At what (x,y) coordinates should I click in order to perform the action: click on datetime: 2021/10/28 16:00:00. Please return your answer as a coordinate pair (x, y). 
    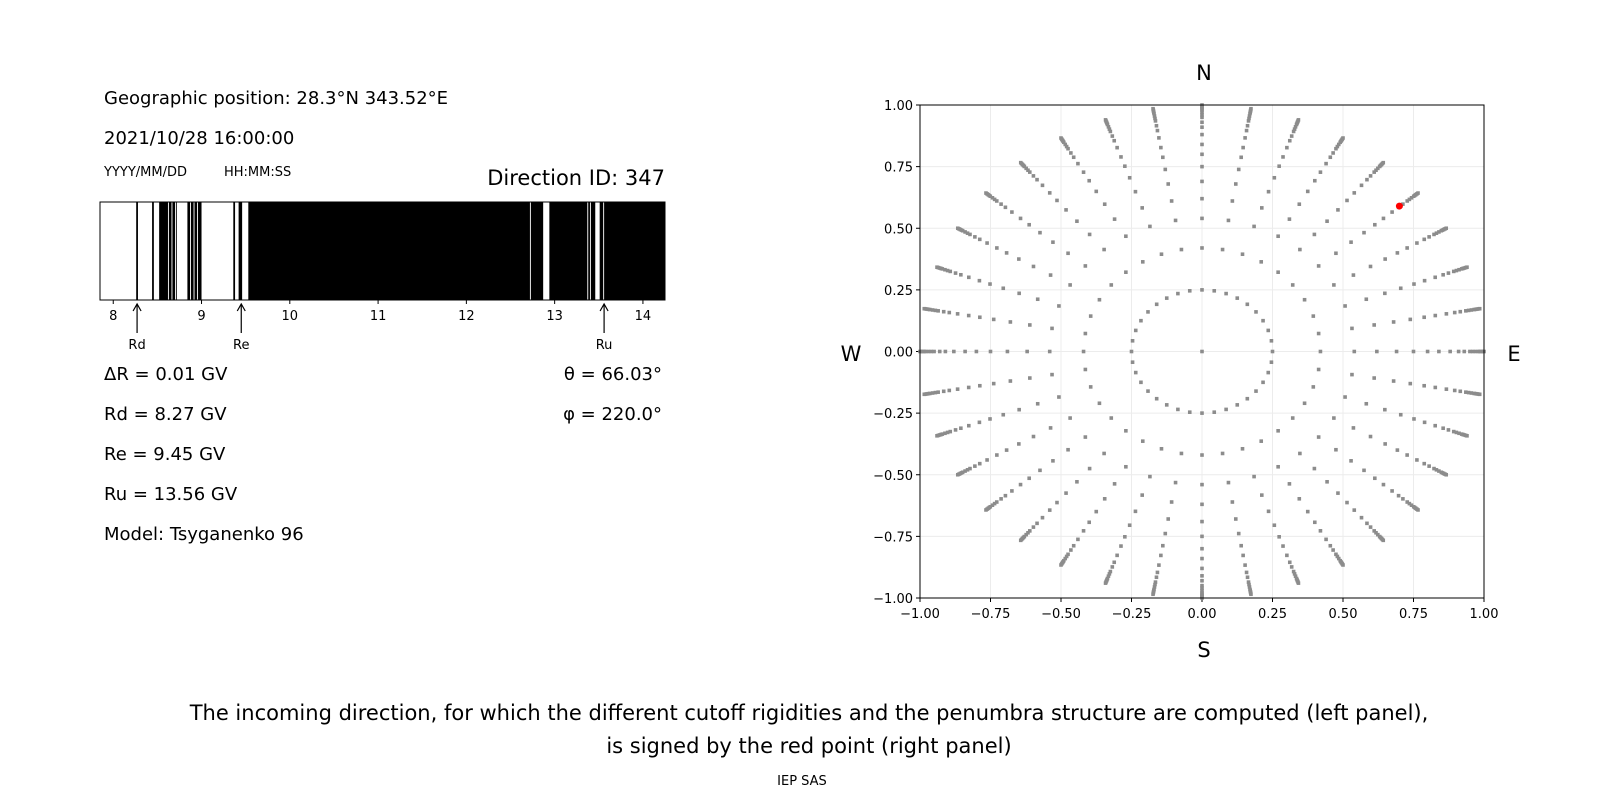
    Looking at the image, I should click on (199, 138).